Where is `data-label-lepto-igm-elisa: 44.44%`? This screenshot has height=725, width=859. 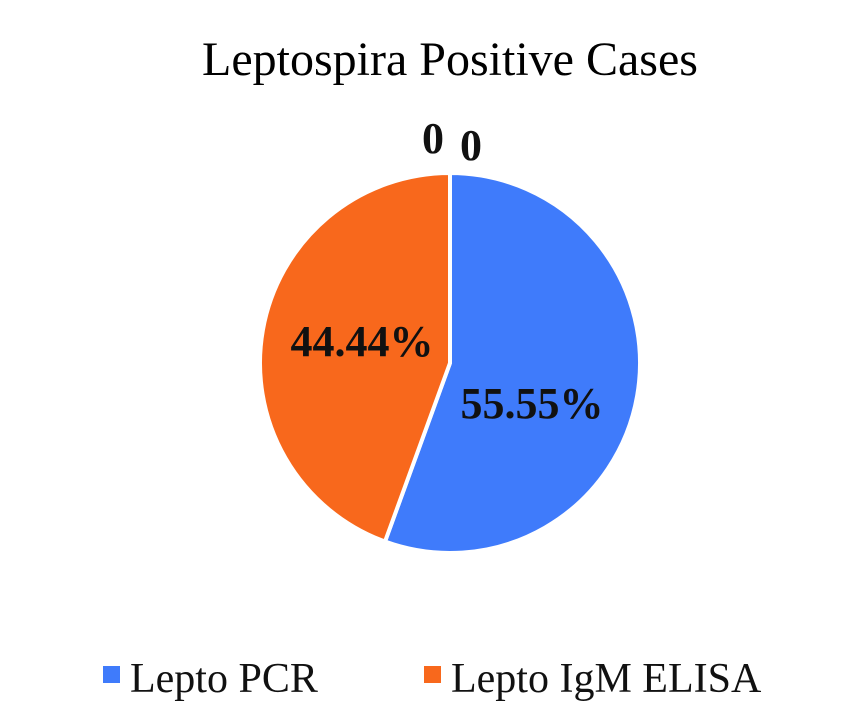 data-label-lepto-igm-elisa: 44.44% is located at coordinates (362, 341).